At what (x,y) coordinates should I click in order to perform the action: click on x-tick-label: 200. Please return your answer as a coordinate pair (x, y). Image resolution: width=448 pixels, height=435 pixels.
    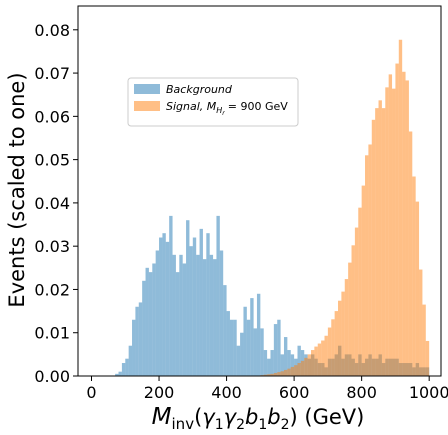
    Looking at the image, I should click on (159, 392).